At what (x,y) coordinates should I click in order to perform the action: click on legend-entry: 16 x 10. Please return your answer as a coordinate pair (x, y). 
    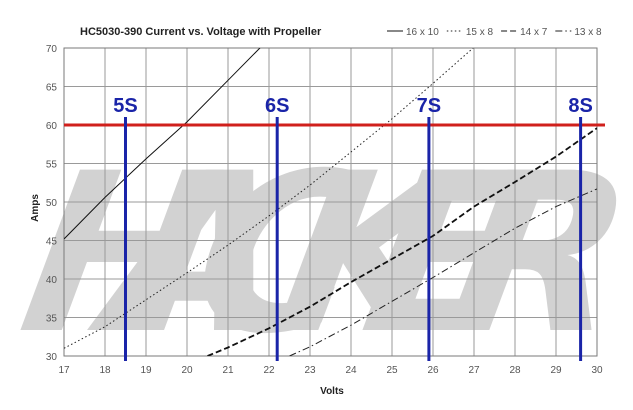
    Looking at the image, I should click on (422, 32).